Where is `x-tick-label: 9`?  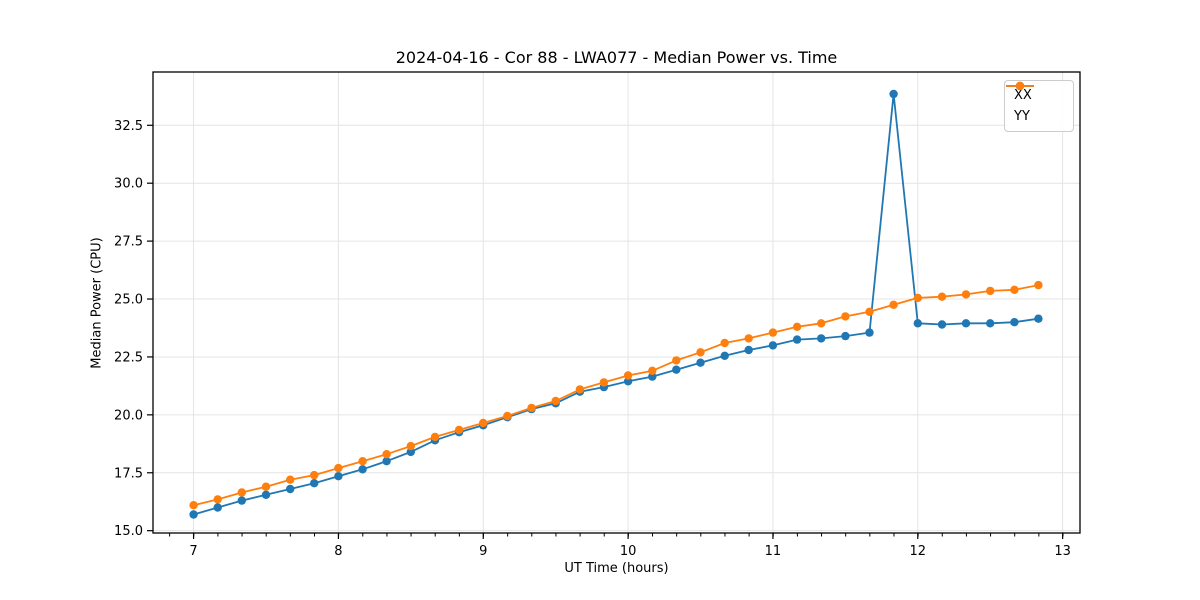 x-tick-label: 9 is located at coordinates (483, 551).